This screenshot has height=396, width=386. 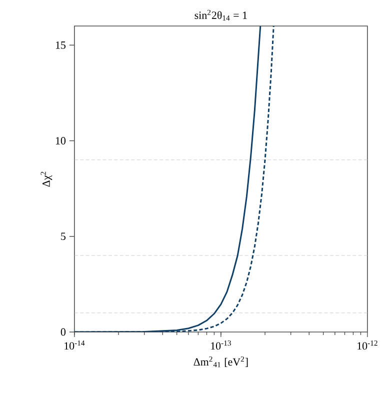 What do you see at coordinates (74, 345) in the screenshot?
I see `x-tick-label: 10$^{-14}$` at bounding box center [74, 345].